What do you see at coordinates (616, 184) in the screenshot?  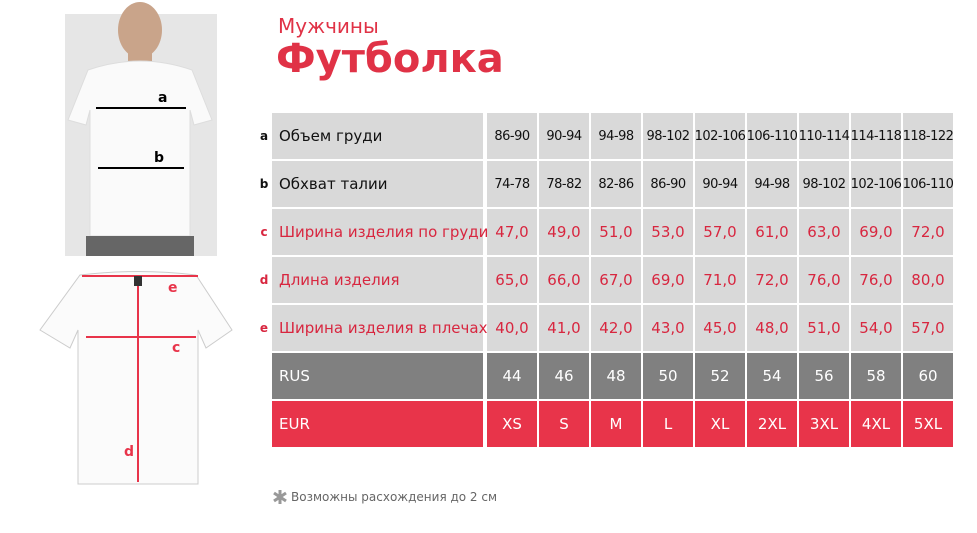 I see `size-cell: 82-86` at bounding box center [616, 184].